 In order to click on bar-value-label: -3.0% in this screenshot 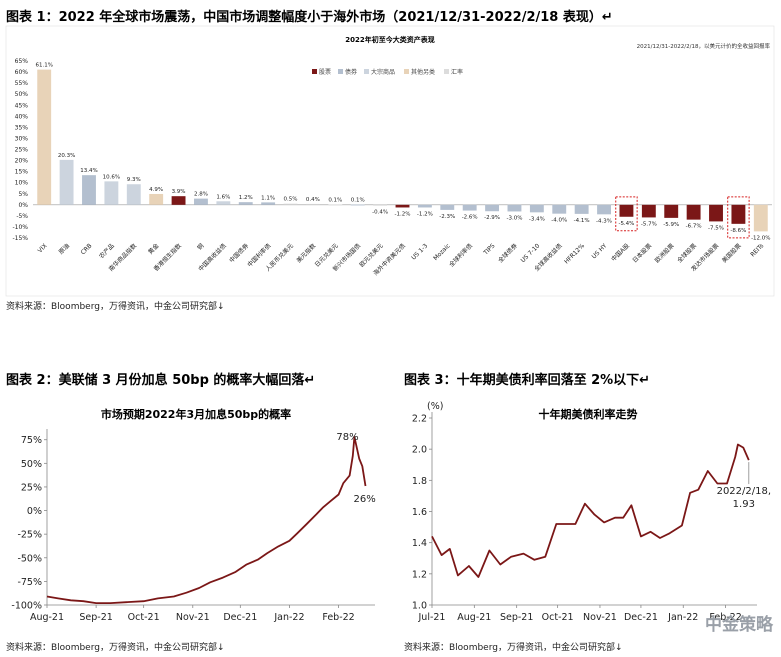, I will do `click(514, 218)`.